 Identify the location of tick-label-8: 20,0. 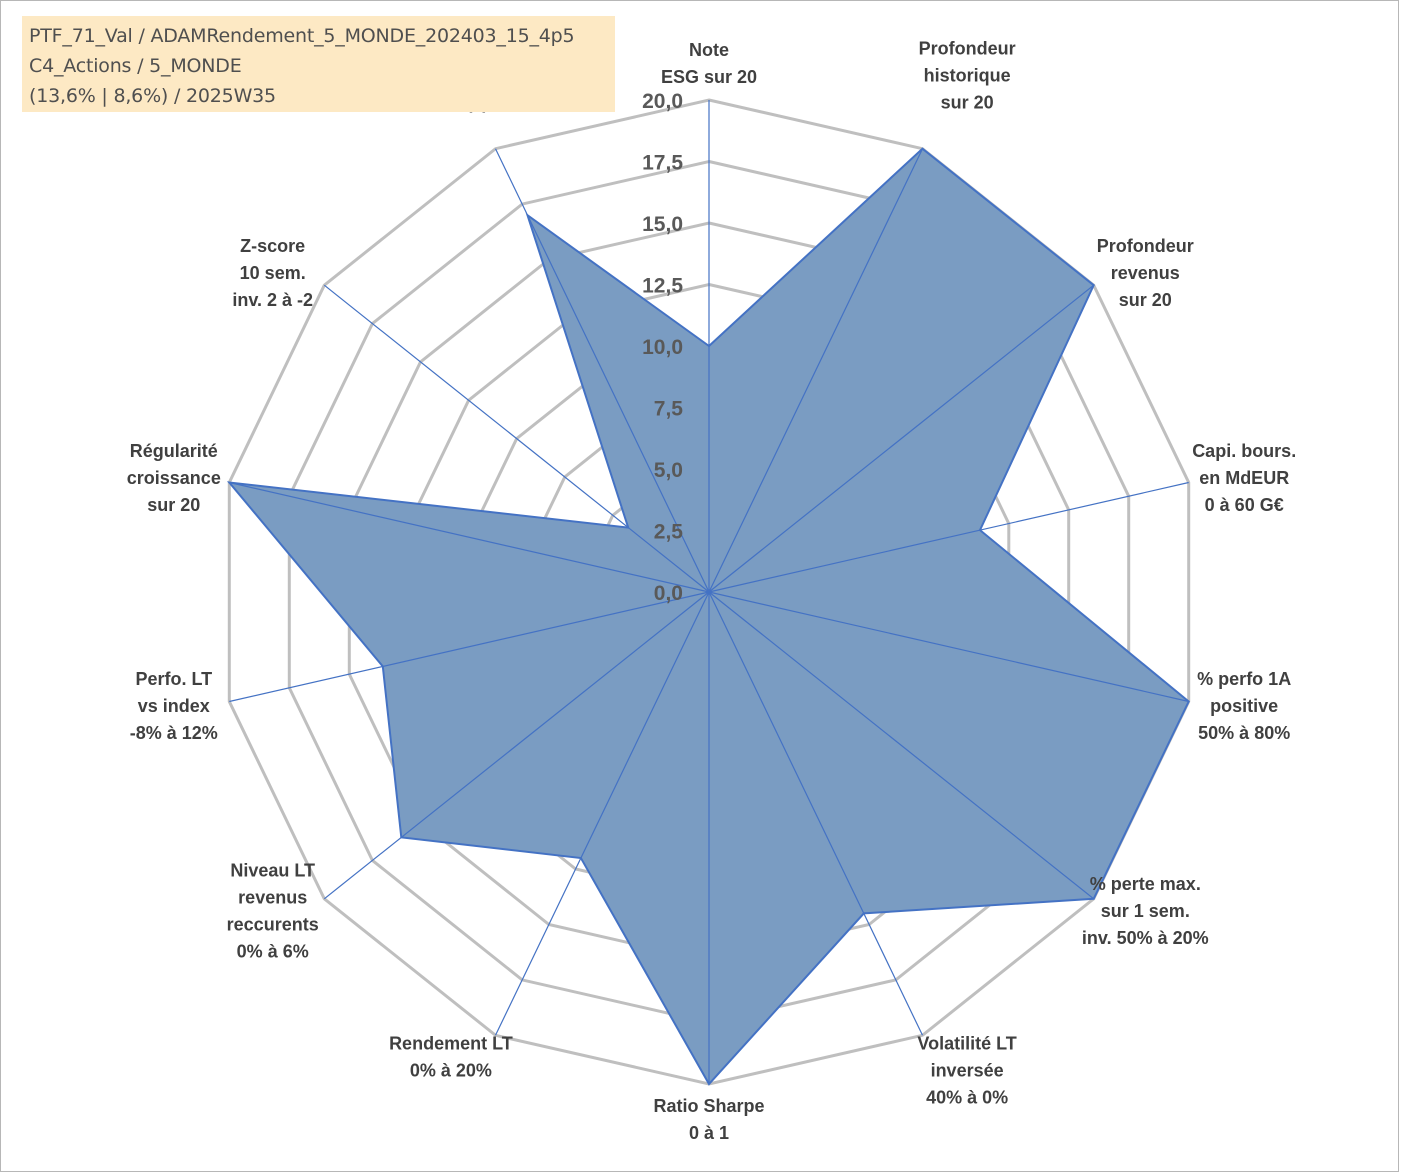
(662, 101).